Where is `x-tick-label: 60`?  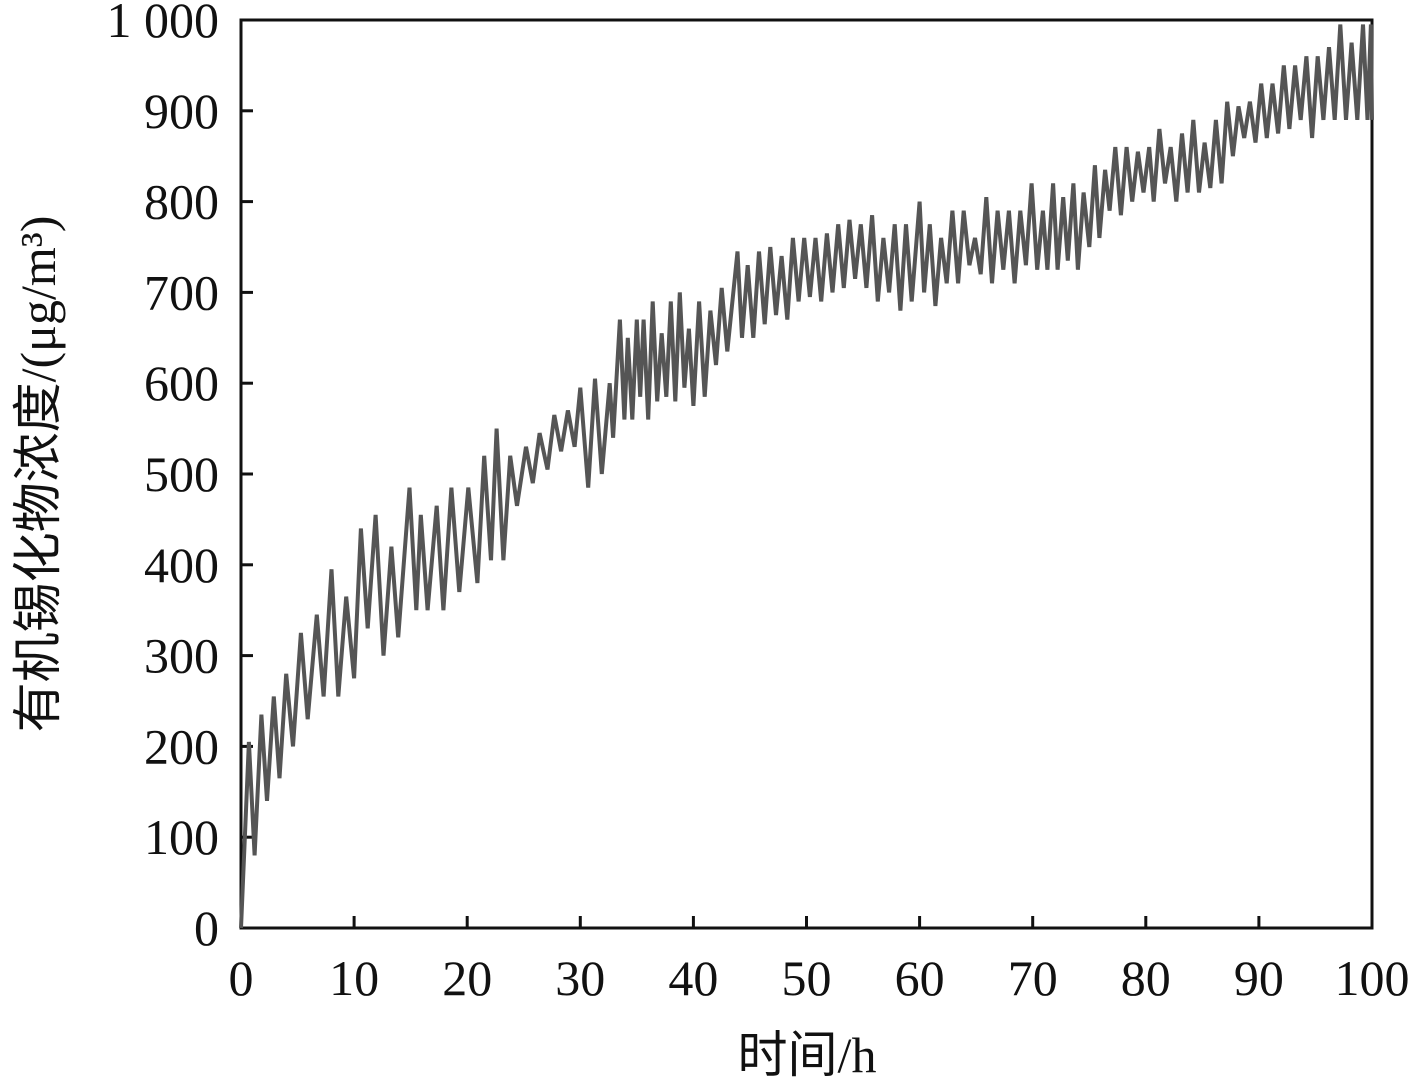
x-tick-label: 60 is located at coordinates (920, 978).